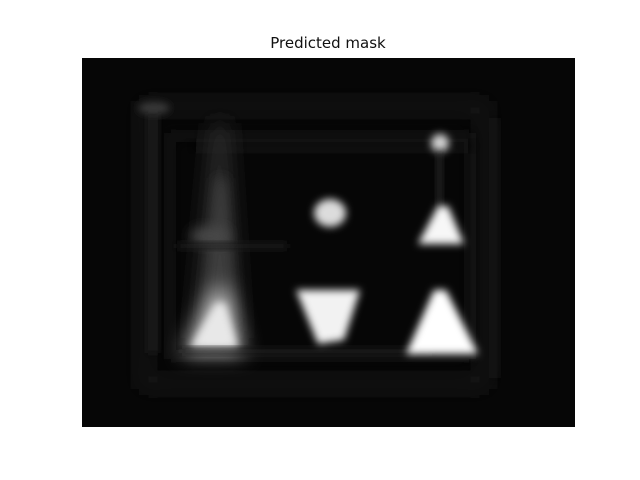 The width and height of the screenshot is (640, 480). I want to click on mid-line, so click(232, 246).